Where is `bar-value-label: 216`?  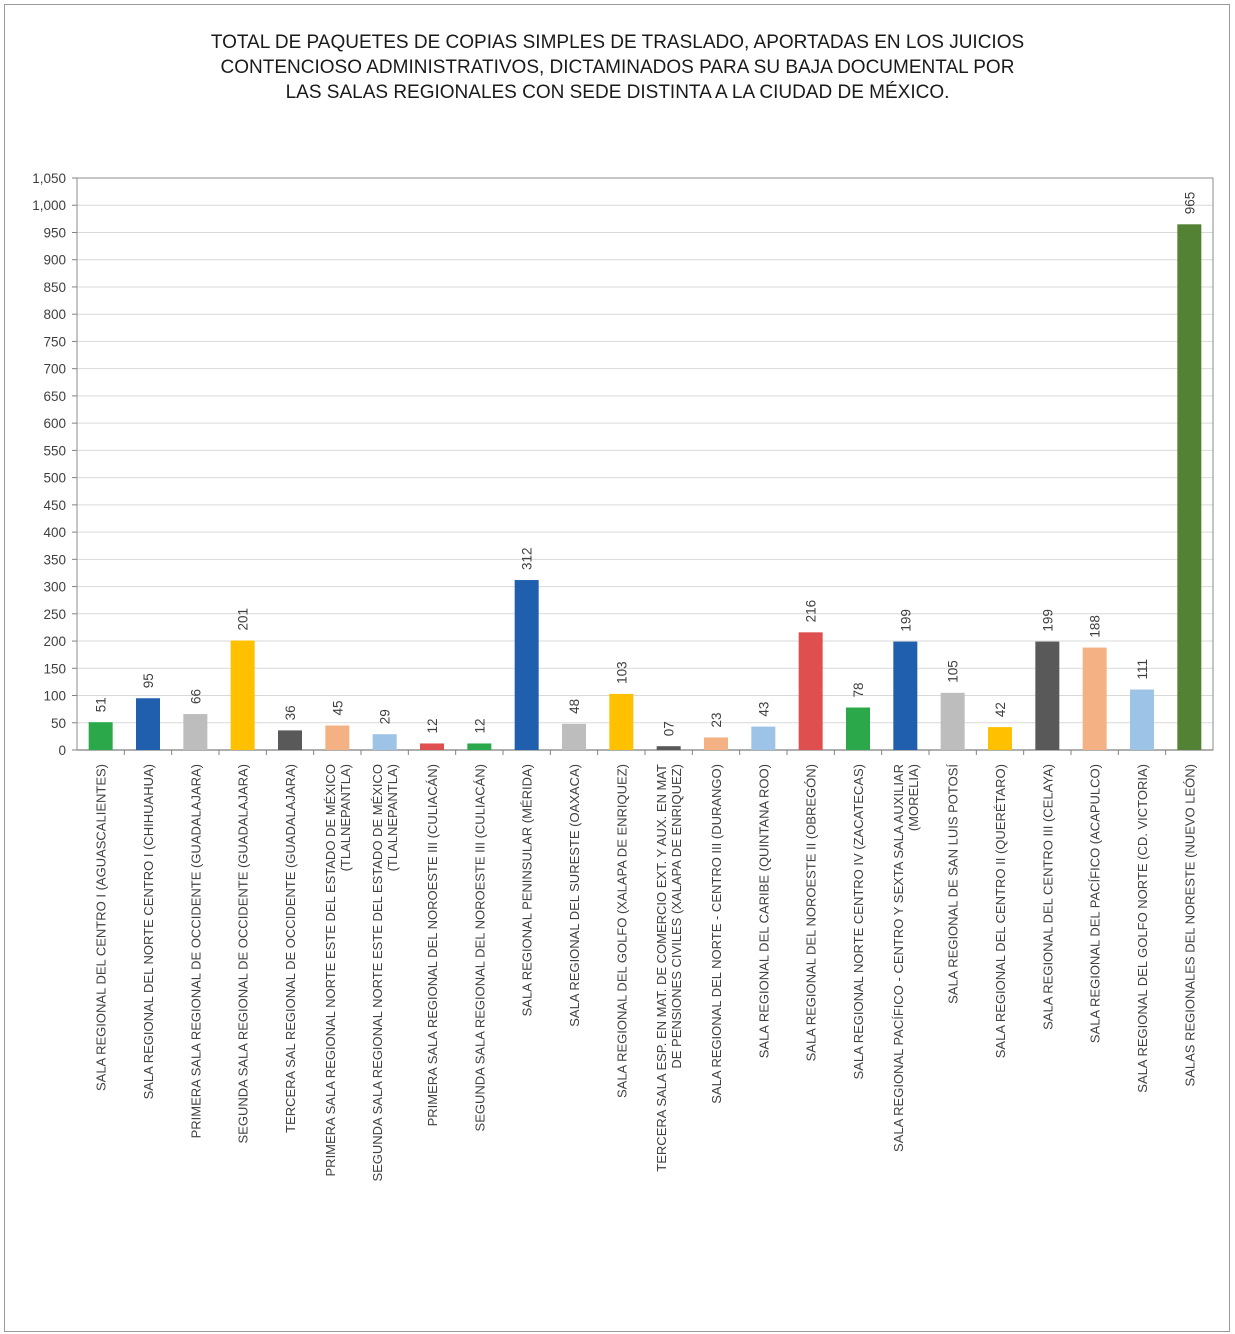
bar-value-label: 216 is located at coordinates (811, 611).